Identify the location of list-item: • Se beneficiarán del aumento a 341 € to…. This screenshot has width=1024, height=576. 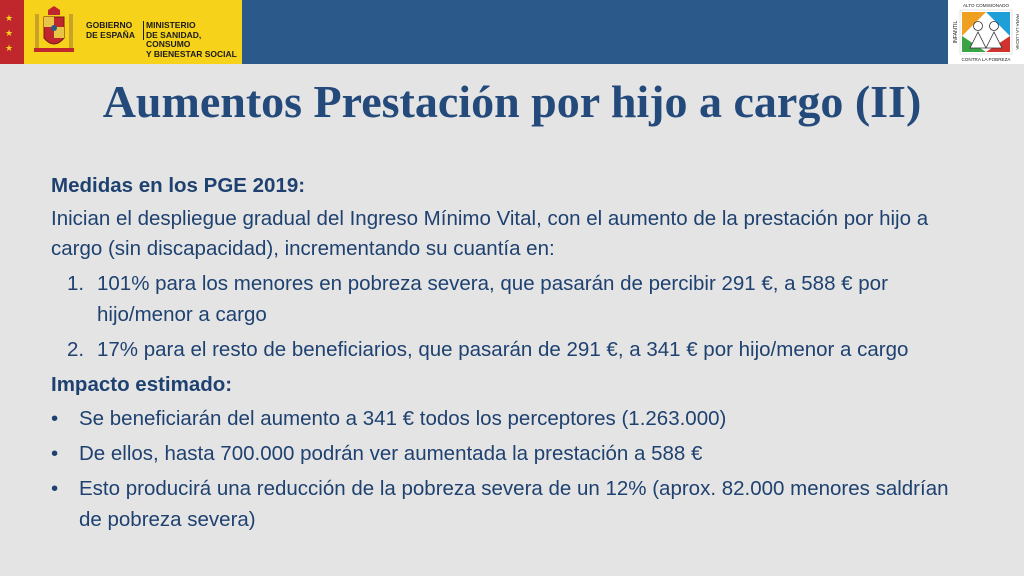
(511, 418).